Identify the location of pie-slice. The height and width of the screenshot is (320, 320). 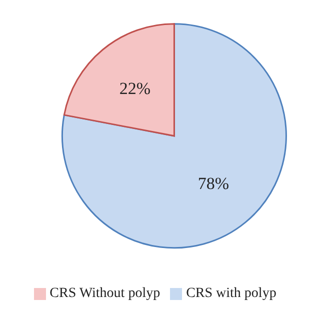
(119, 80).